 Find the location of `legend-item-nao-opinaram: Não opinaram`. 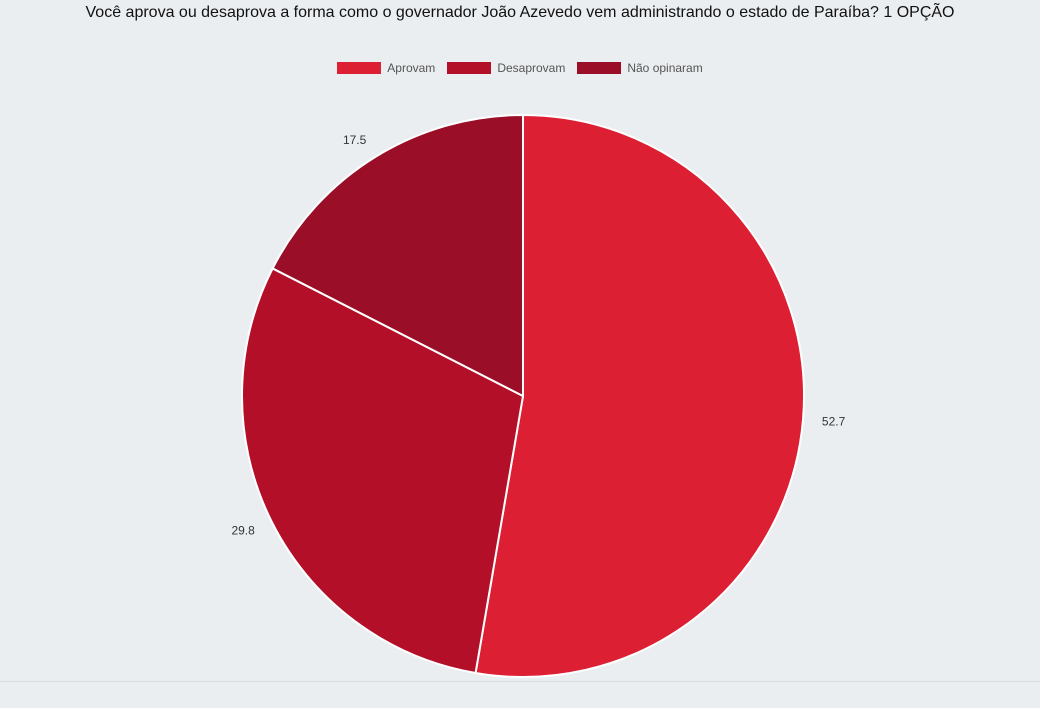

legend-item-nao-opinaram: Não opinaram is located at coordinates (640, 68).